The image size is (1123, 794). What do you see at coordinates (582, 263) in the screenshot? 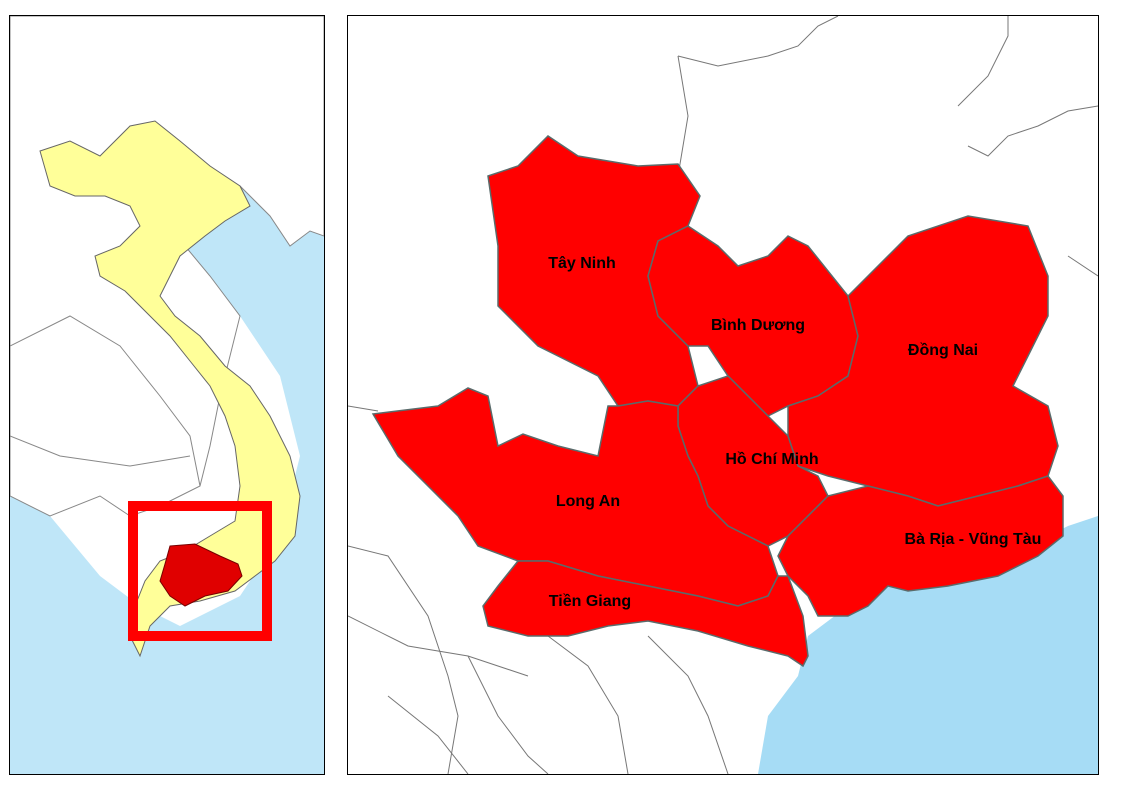
I see `label-tay-ninh: Tây Ninh` at bounding box center [582, 263].